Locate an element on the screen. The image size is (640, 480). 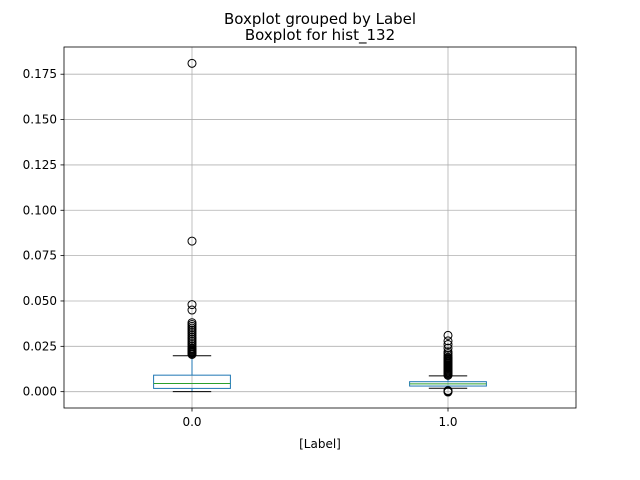
y-tick-label: 0.150 is located at coordinates (40, 120).